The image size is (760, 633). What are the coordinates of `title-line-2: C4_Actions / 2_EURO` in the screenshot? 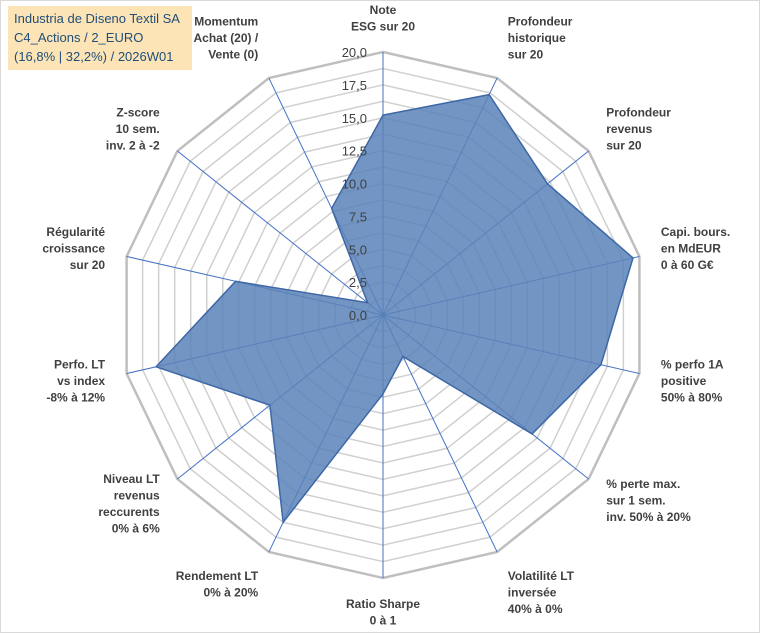 It's located at (79, 37).